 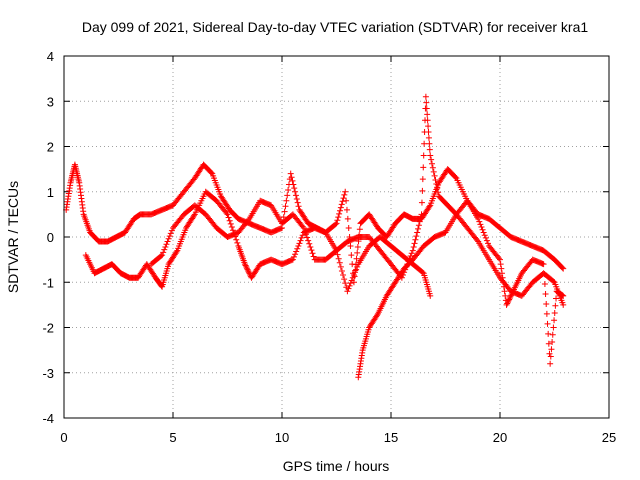 What do you see at coordinates (48, 328) in the screenshot?
I see `y-tick-label: -2` at bounding box center [48, 328].